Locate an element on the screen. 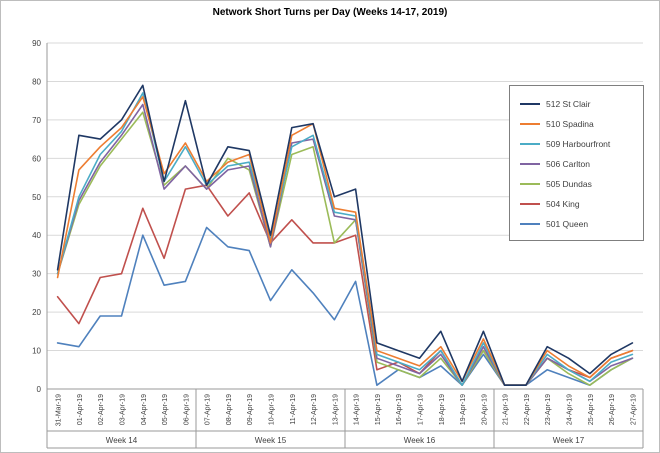  week-group-label: Week 14 is located at coordinates (122, 440).